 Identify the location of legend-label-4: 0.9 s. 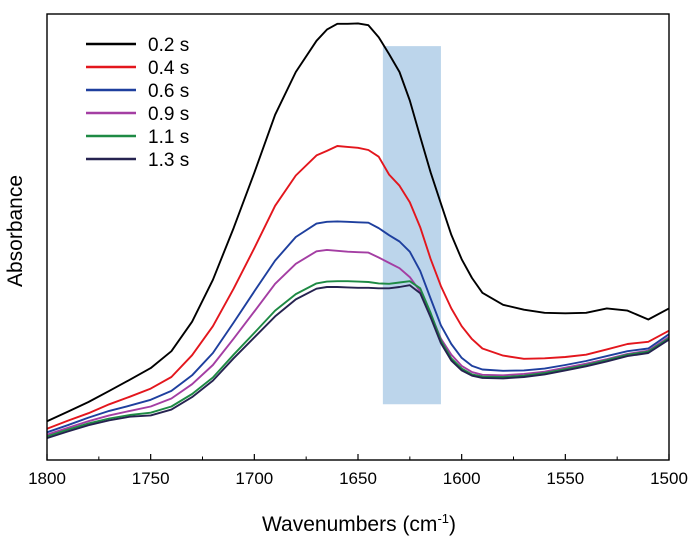
(168, 114).